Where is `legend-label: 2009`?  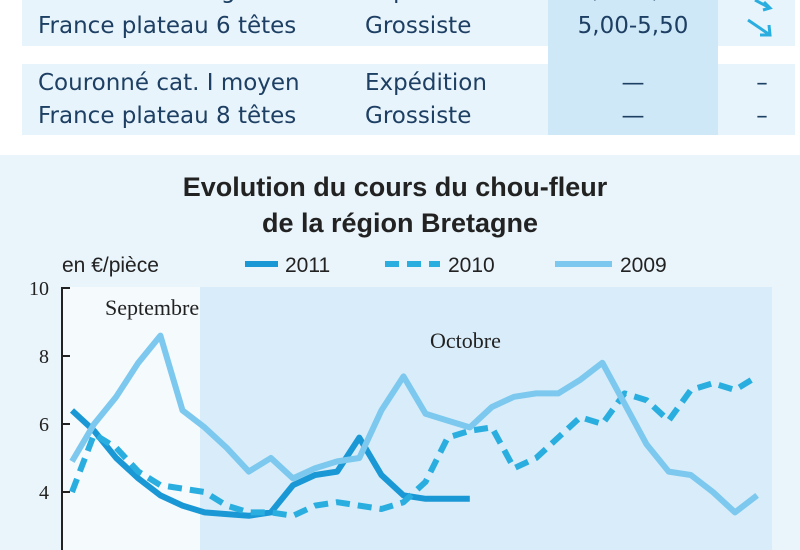 legend-label: 2009 is located at coordinates (643, 265).